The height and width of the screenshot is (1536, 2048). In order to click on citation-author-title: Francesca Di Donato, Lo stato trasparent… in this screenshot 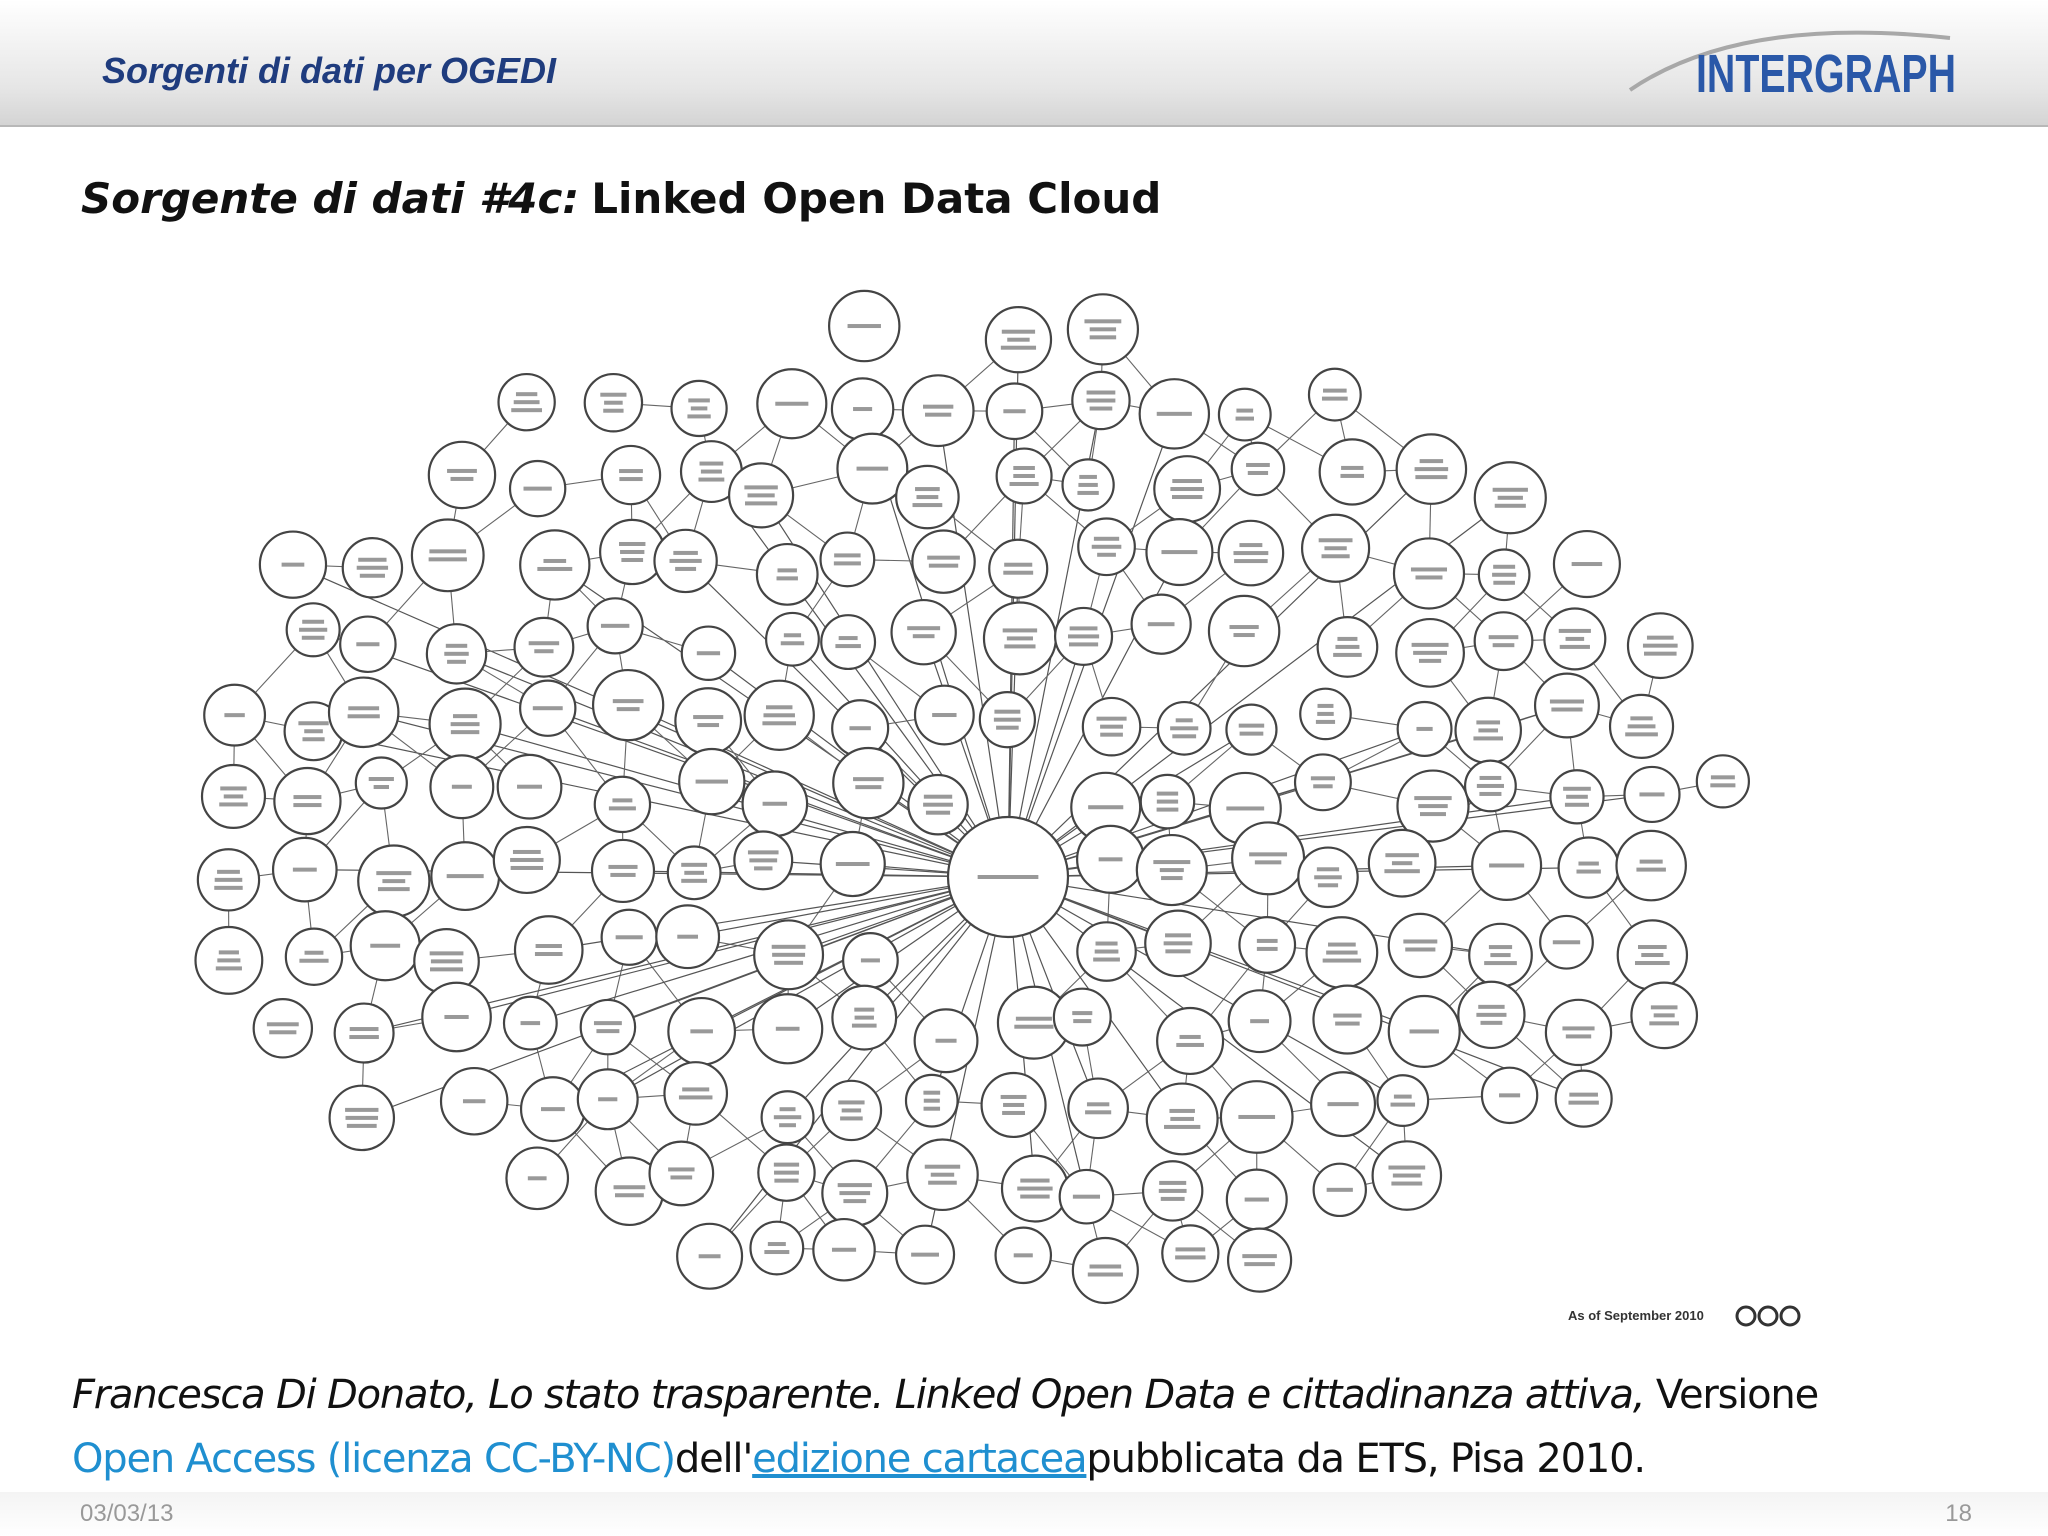, I will do `click(859, 1395)`.